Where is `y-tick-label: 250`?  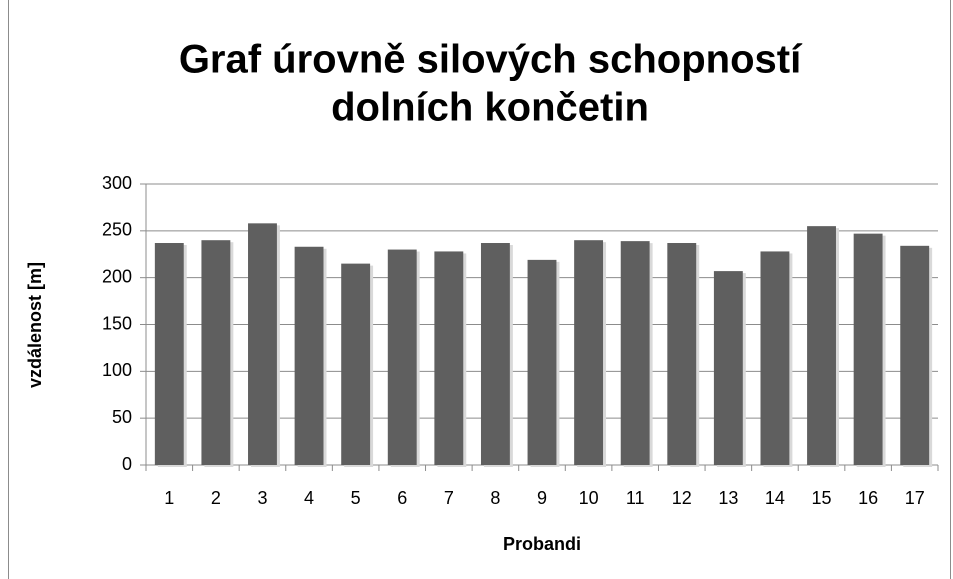 y-tick-label: 250 is located at coordinates (117, 230).